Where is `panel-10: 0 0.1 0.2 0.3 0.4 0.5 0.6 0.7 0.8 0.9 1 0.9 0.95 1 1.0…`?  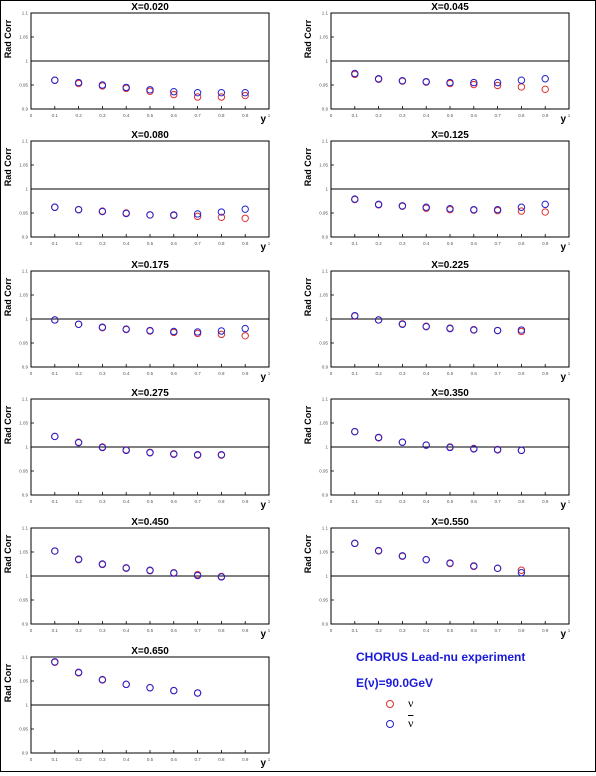 panel-10: 0 0.1 0.2 0.3 0.4 0.5 0.6 0.7 0.8 0.9 1 0.9 0.95 1 1.0… is located at coordinates (437, 578).